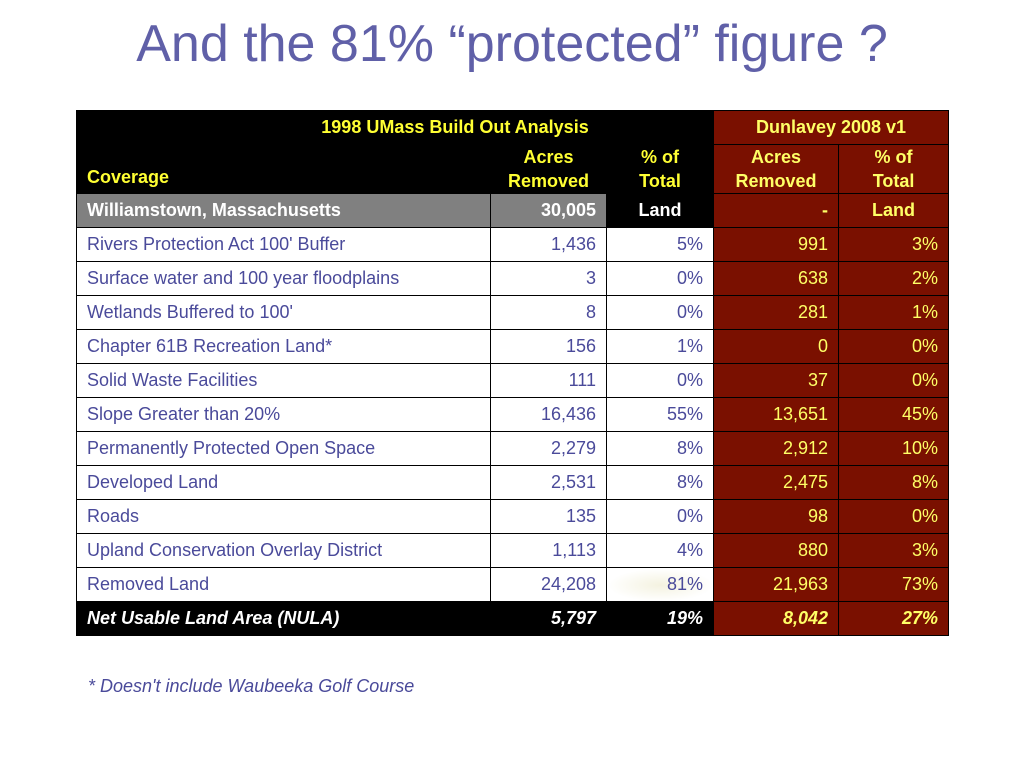 This screenshot has height=768, width=1024. I want to click on dunlavey-group-header: Dunlavey 2008 v1, so click(831, 127).